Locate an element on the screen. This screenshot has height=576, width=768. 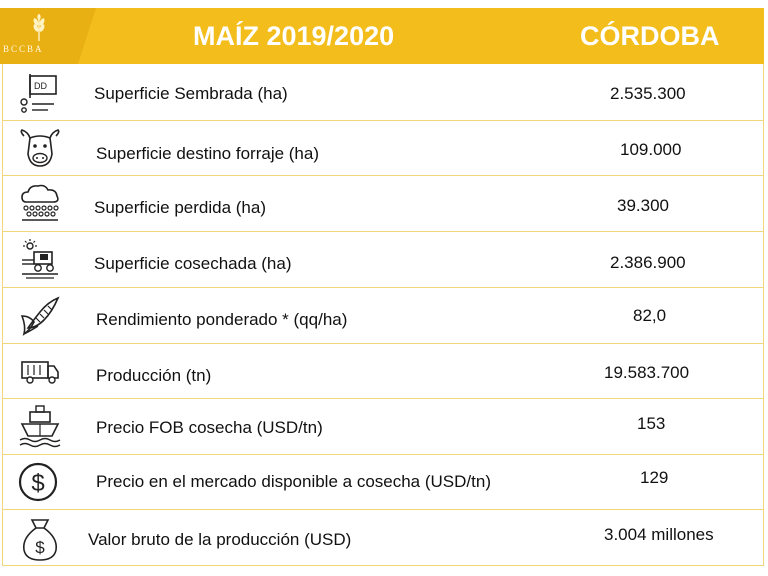
row-label: Rendimiento ponderado * (qq/ha) is located at coordinates (222, 319).